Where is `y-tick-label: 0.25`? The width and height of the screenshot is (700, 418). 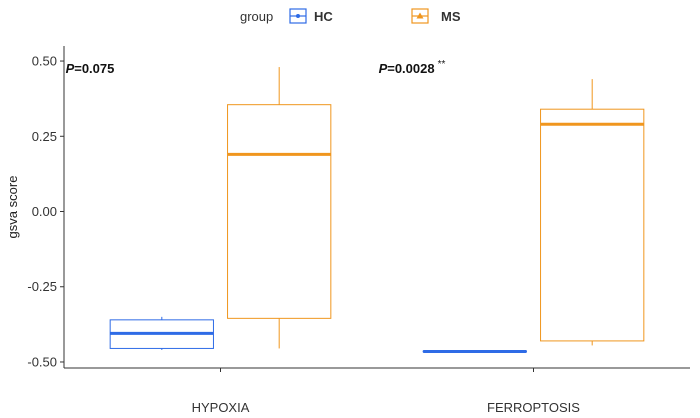 y-tick-label: 0.25 is located at coordinates (44, 136).